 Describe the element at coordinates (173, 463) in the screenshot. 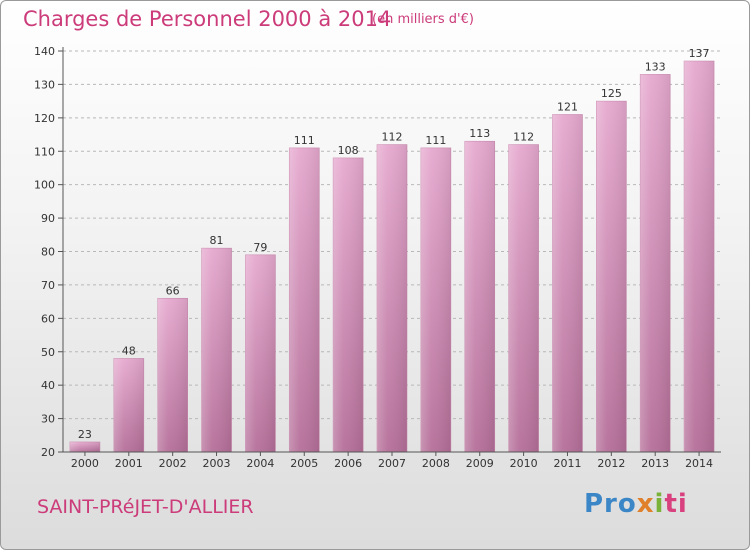

I see `x-tick-label: 2002` at that location.